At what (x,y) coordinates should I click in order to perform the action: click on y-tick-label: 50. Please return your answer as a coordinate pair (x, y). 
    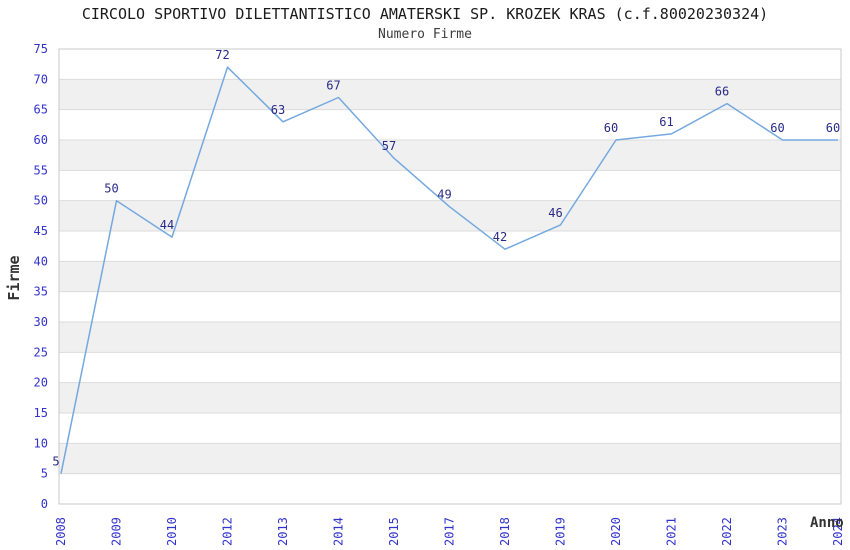
    Looking at the image, I should click on (41, 201).